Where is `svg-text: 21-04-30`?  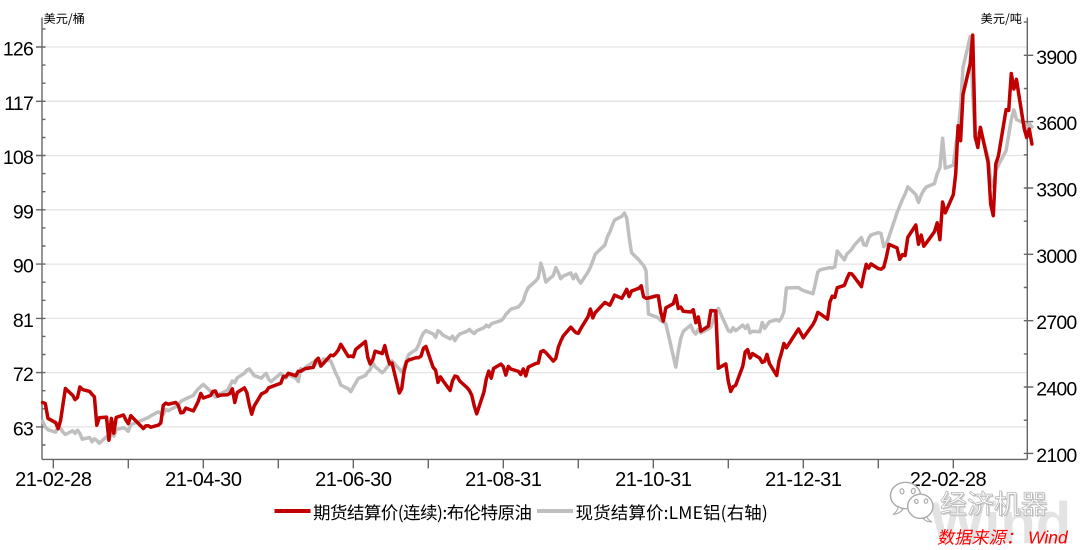
svg-text: 21-04-30 is located at coordinates (203, 480).